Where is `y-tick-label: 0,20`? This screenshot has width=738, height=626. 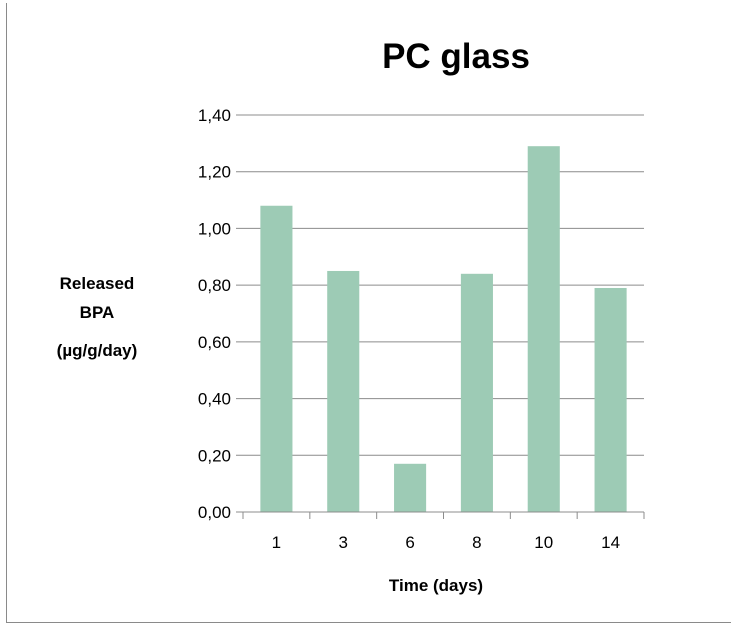
y-tick-label: 0,20 is located at coordinates (214, 455).